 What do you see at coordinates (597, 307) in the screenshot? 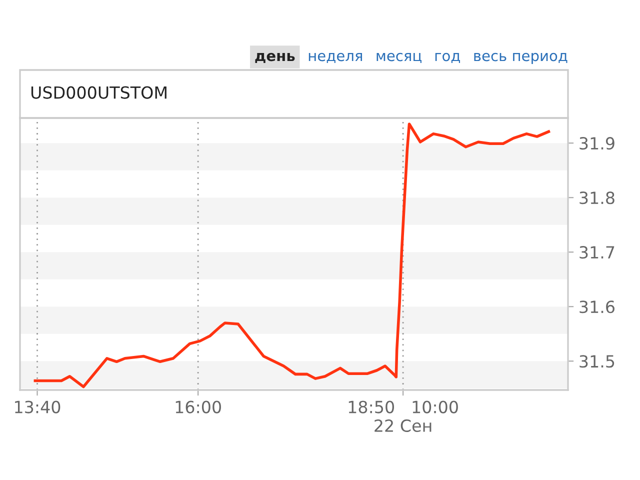
I see `y-tick-label: 31.6` at bounding box center [597, 307].